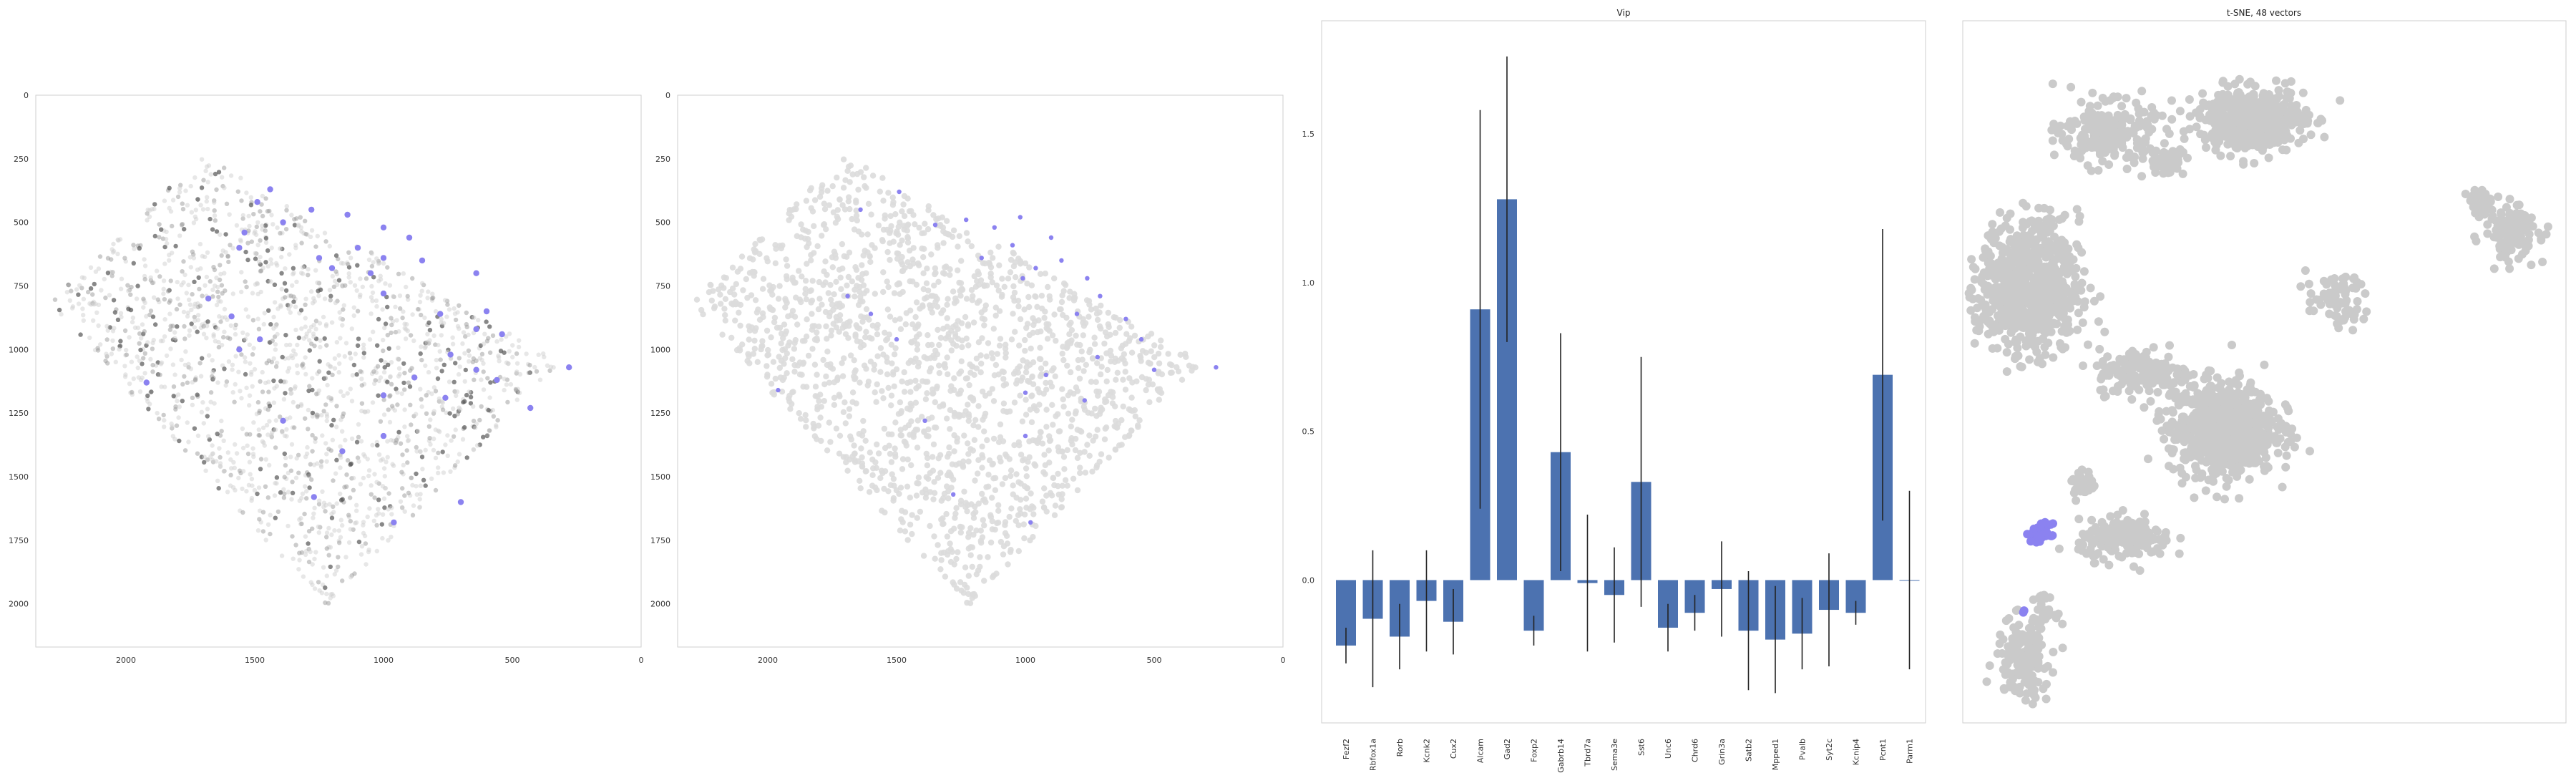 This screenshot has height=773, width=2576. Describe the element at coordinates (667, 96) in the screenshot. I see `y-tick-label: 0` at that location.